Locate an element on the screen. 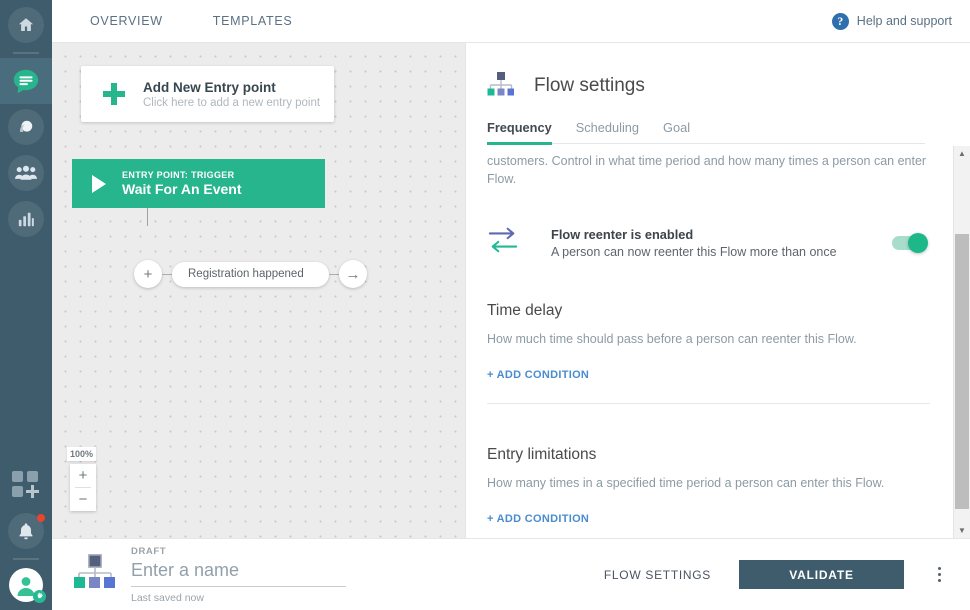  flow-name-input is located at coordinates (238, 571).